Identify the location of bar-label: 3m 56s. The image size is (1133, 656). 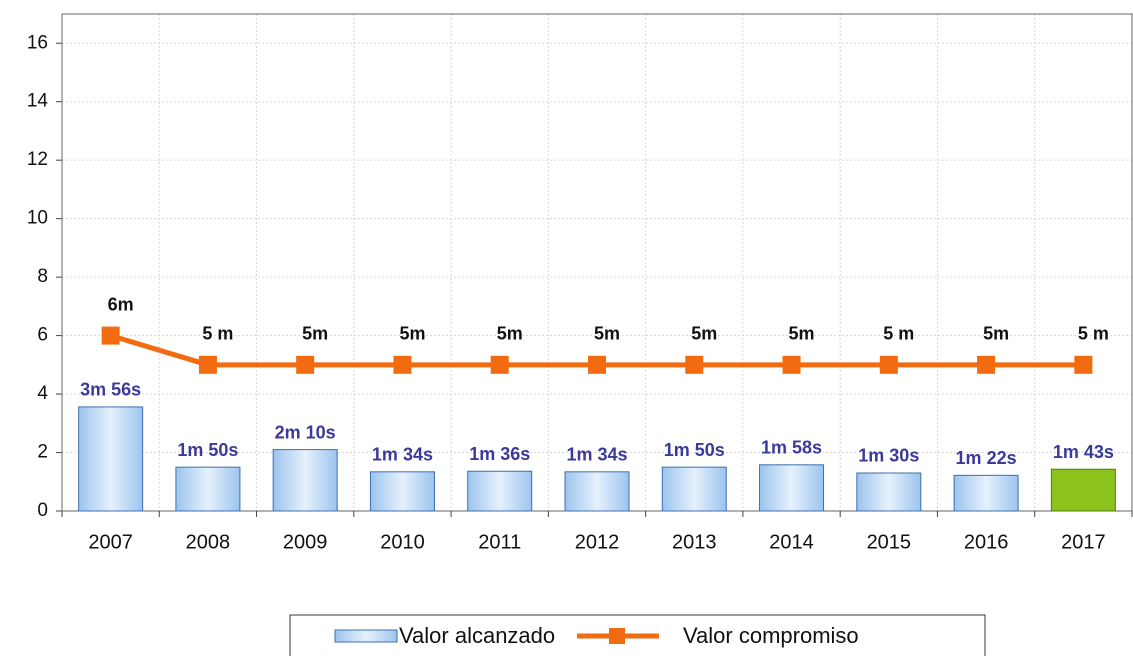
(110, 390).